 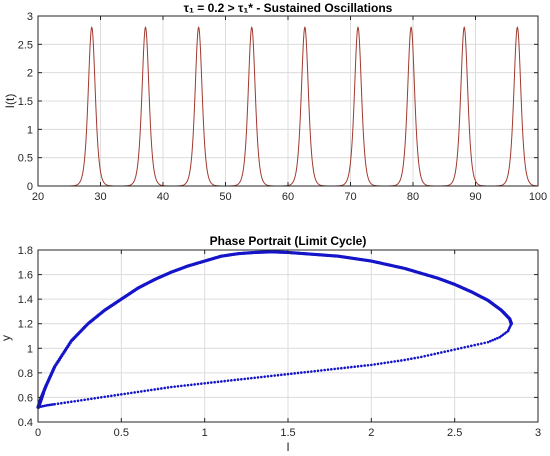 What do you see at coordinates (287, 433) in the screenshot?
I see `phase-portrait-x-tick-label: 1.5` at bounding box center [287, 433].